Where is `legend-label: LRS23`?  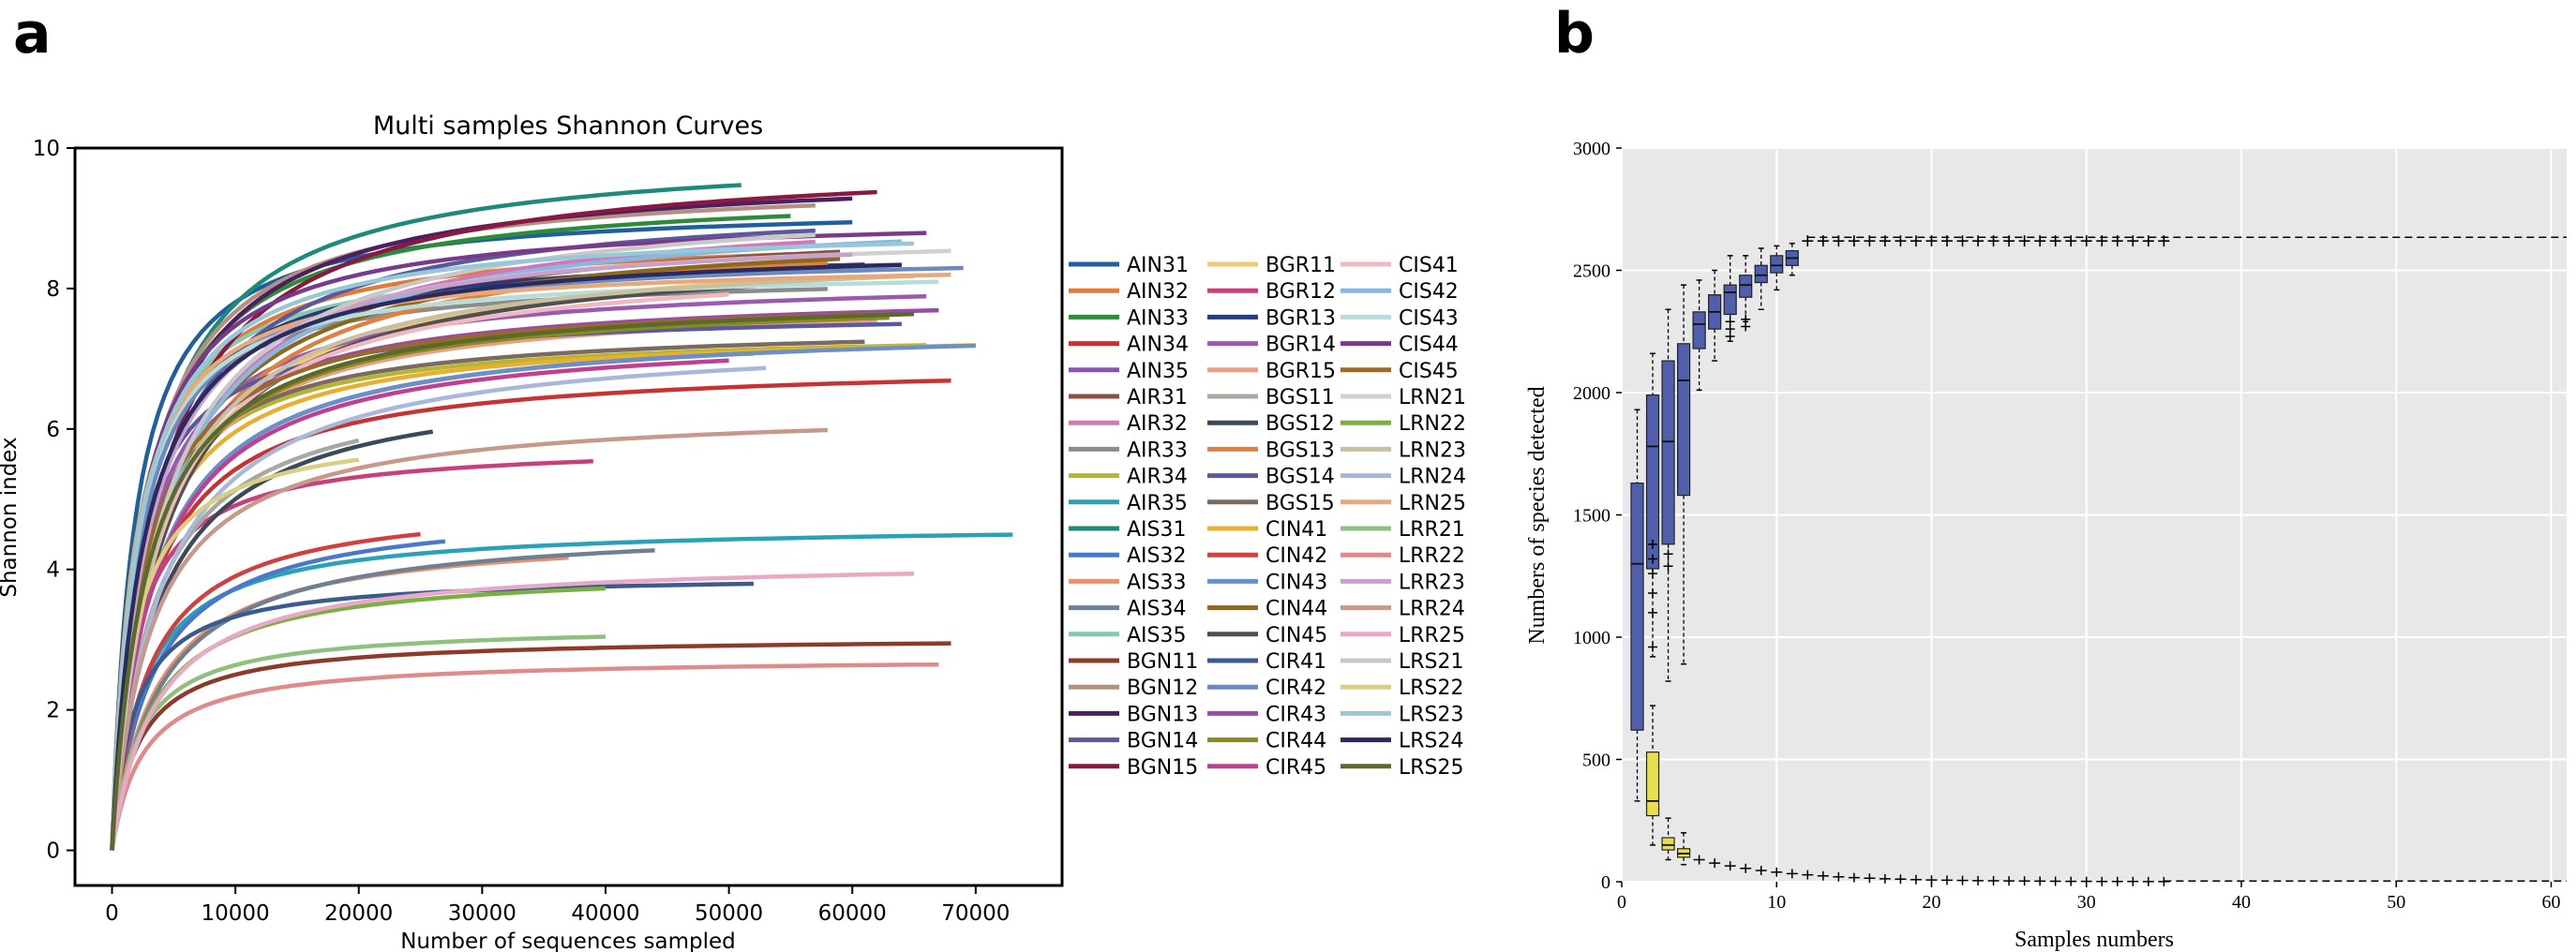
legend-label: LRS23 is located at coordinates (1432, 714).